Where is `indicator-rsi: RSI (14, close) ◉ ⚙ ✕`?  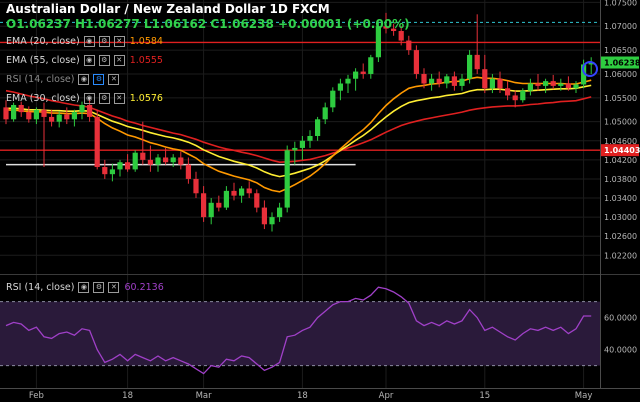
indicator-rsi: RSI (14, close) ◉ ⚙ ✕ is located at coordinates (208, 79).